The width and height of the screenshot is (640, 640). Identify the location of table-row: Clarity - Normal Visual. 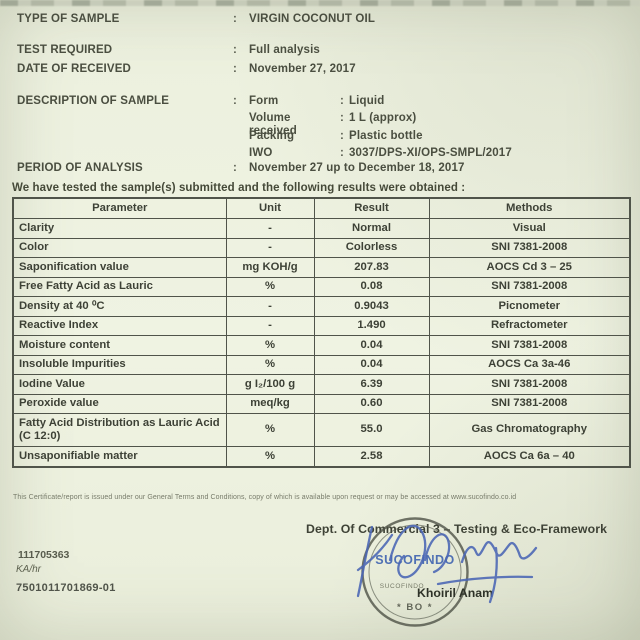
(321, 228).